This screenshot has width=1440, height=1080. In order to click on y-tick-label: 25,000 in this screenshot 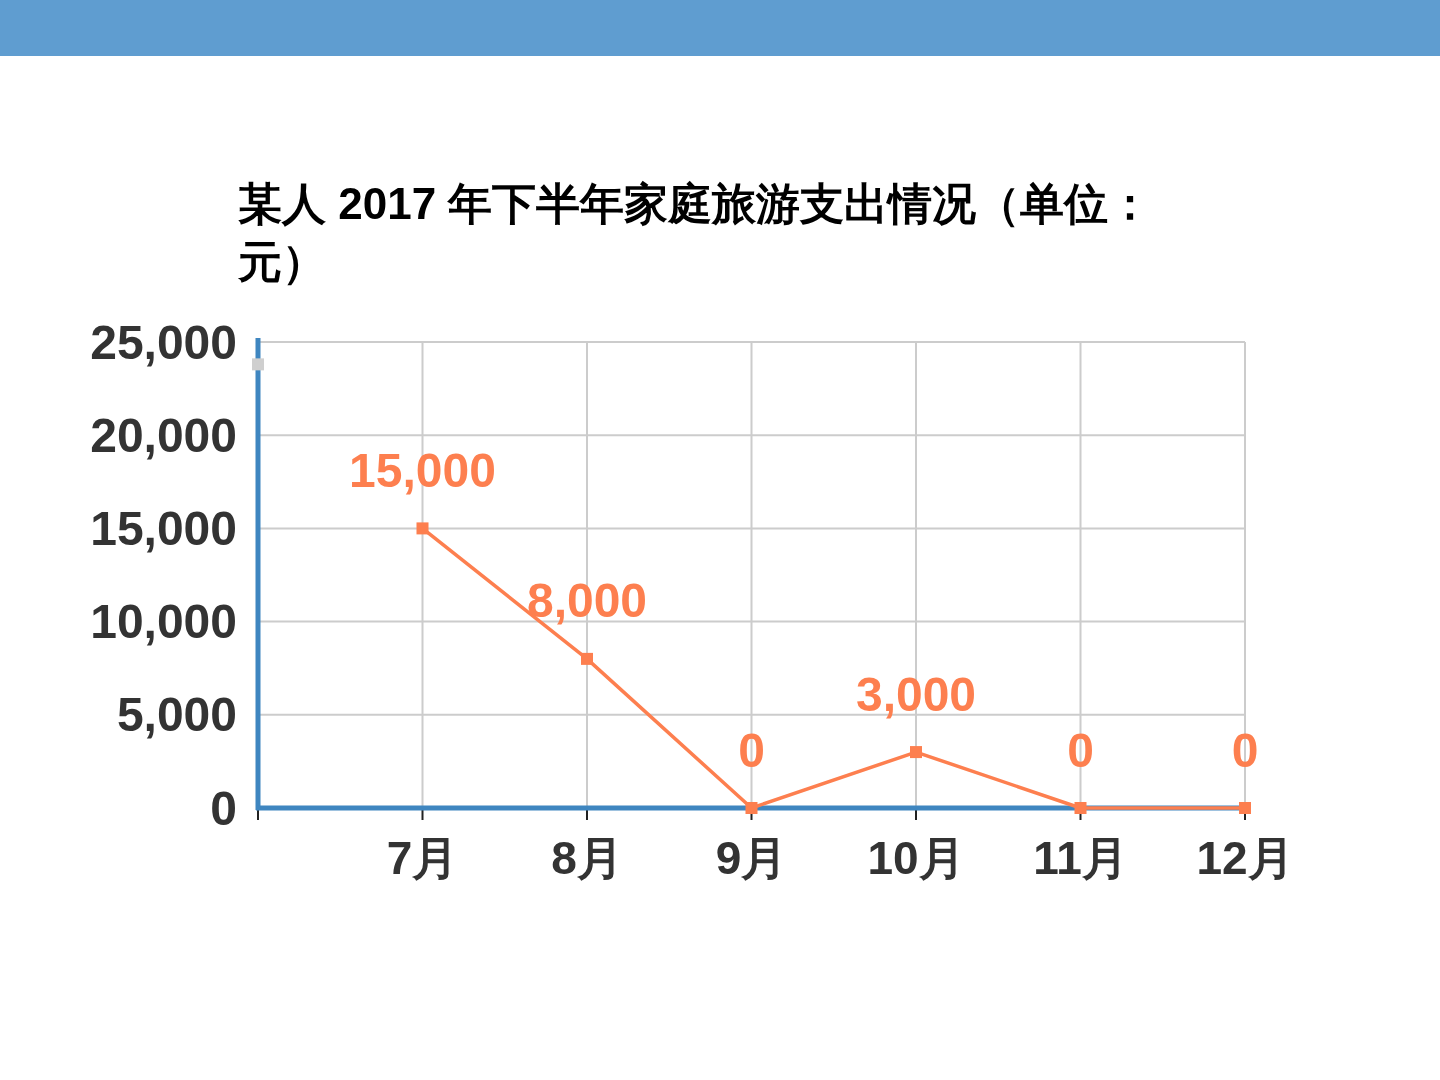, I will do `click(163, 342)`.